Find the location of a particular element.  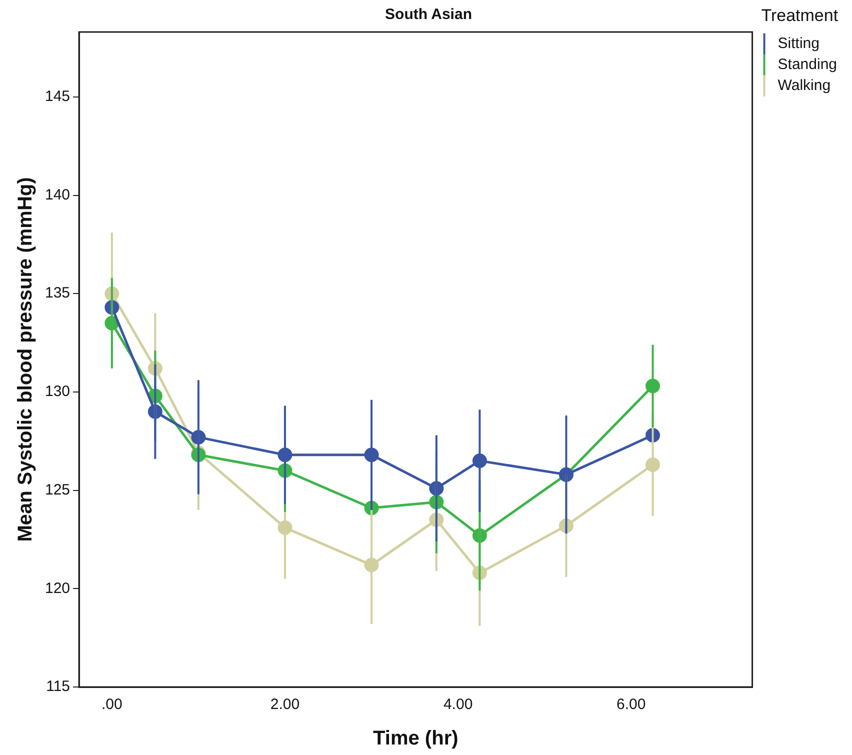

y-tick-label: 120 is located at coordinates (57, 588).